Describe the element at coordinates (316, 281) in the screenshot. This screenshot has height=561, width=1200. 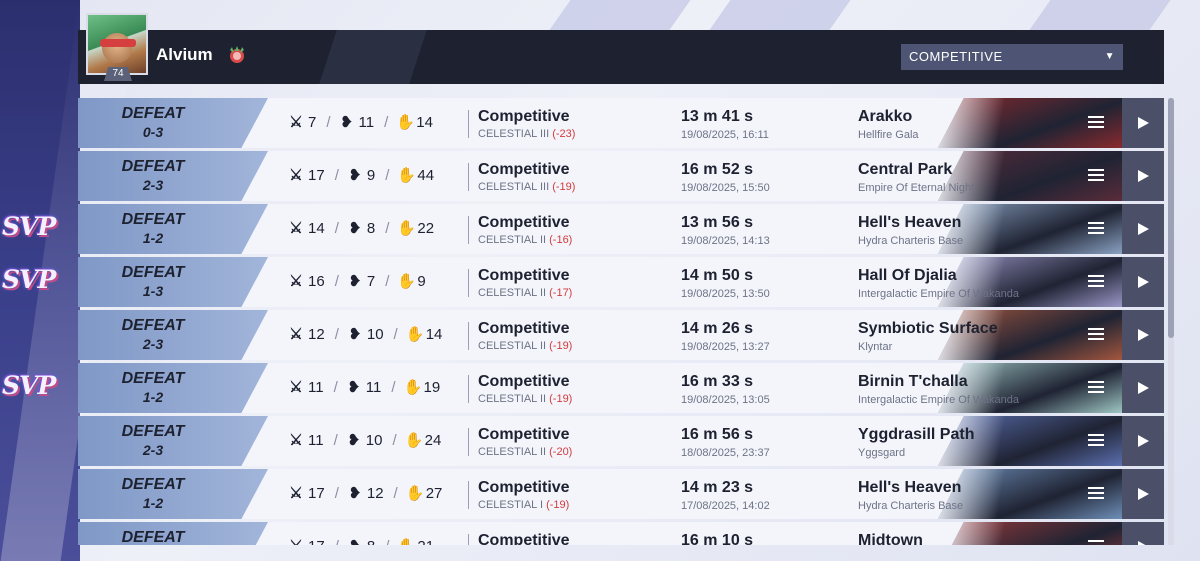
I see `kills-value: 16` at that location.